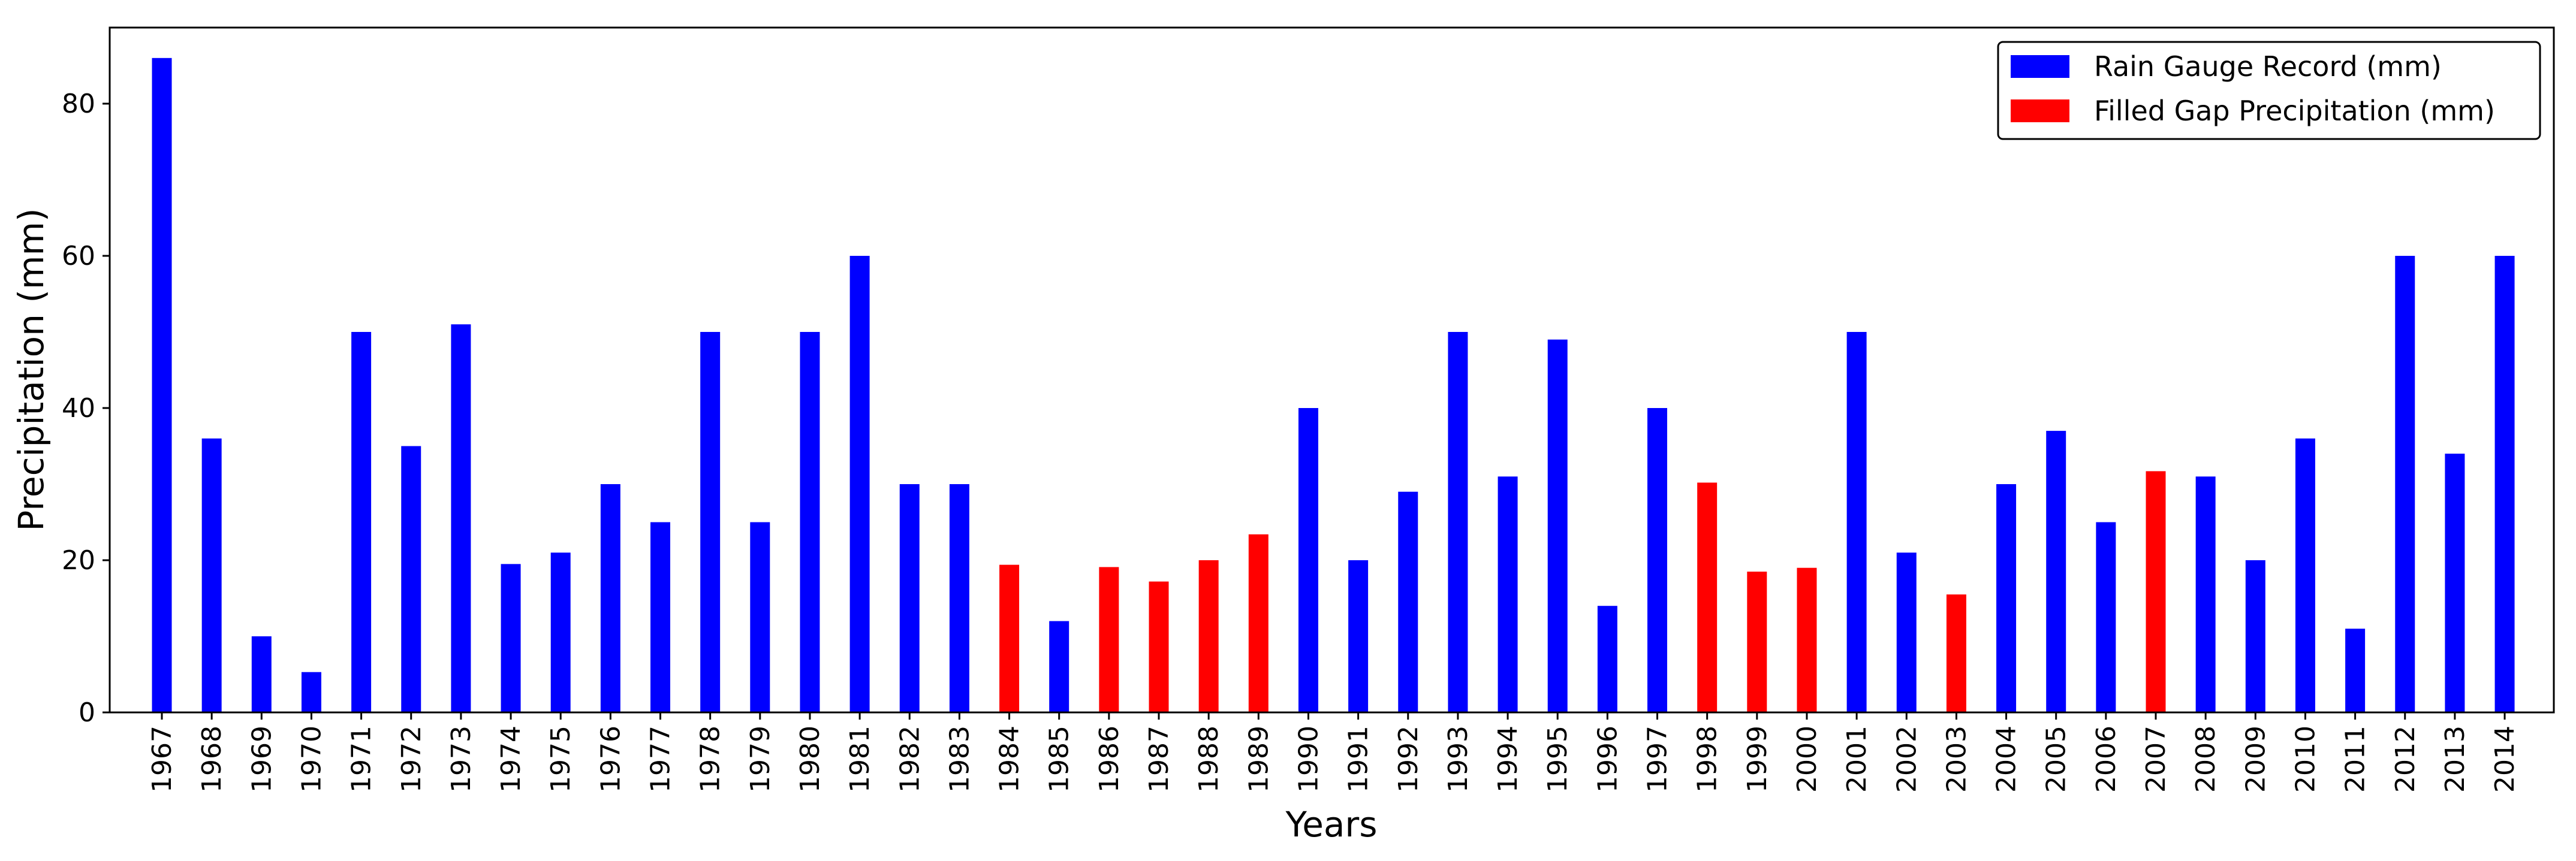 The height and width of the screenshot is (861, 2576). Describe the element at coordinates (462, 760) in the screenshot. I see `x-tick-label: 1973` at that location.